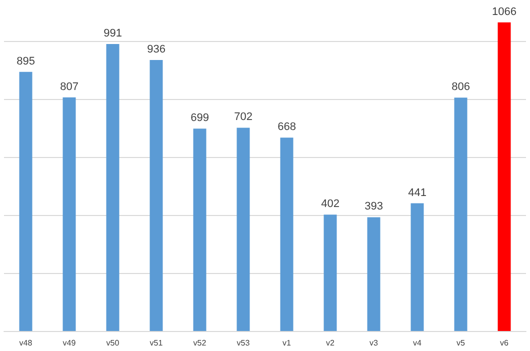 This screenshot has width=530, height=351. Describe the element at coordinates (505, 343) in the screenshot. I see `x-tick-label: v6` at that location.